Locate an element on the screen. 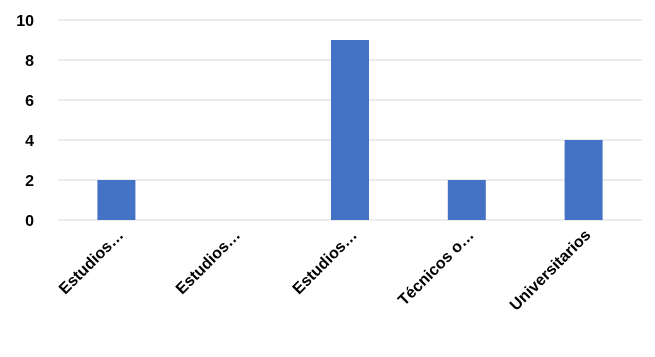  y-tick-label-4: 4 is located at coordinates (29, 141).